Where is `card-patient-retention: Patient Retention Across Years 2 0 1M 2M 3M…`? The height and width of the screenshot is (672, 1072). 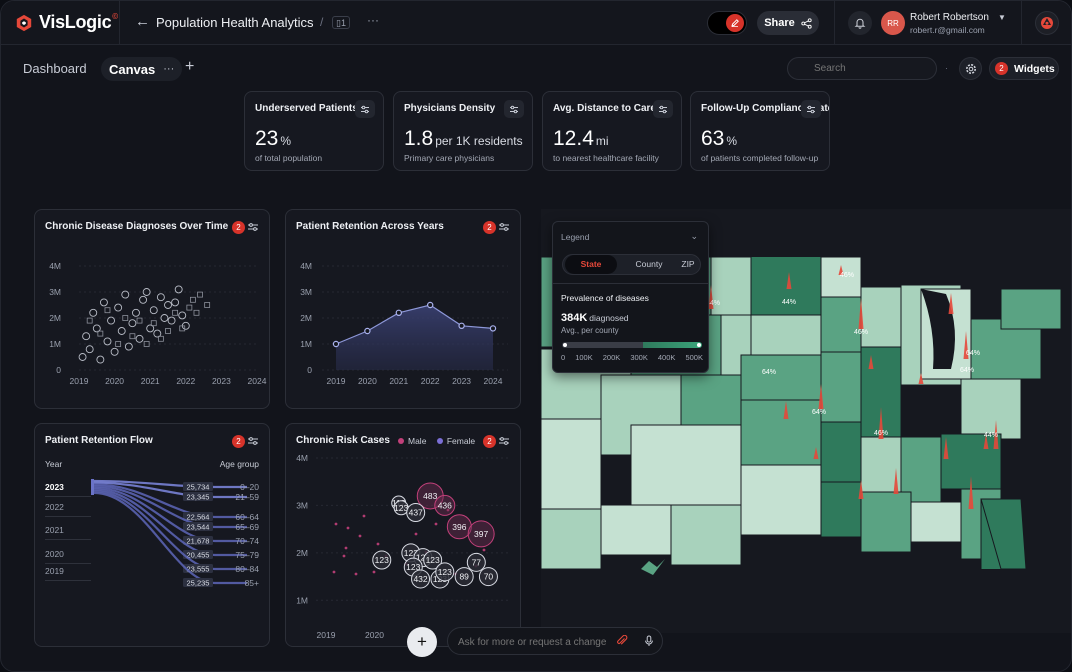
card-patient-retention: Patient Retention Across Years 2 0 1M 2M 3M… is located at coordinates (403, 309).